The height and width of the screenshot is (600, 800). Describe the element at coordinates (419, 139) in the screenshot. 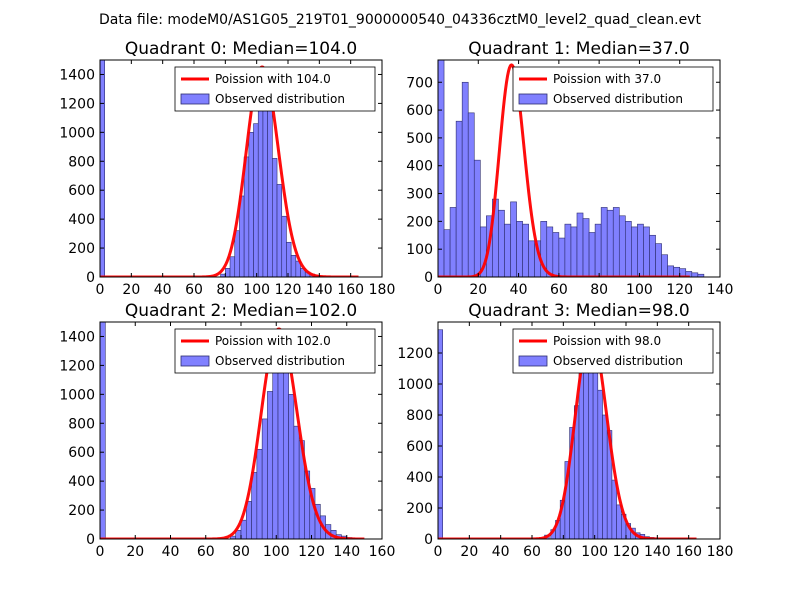

I see `y-tick-label: 500` at that location.